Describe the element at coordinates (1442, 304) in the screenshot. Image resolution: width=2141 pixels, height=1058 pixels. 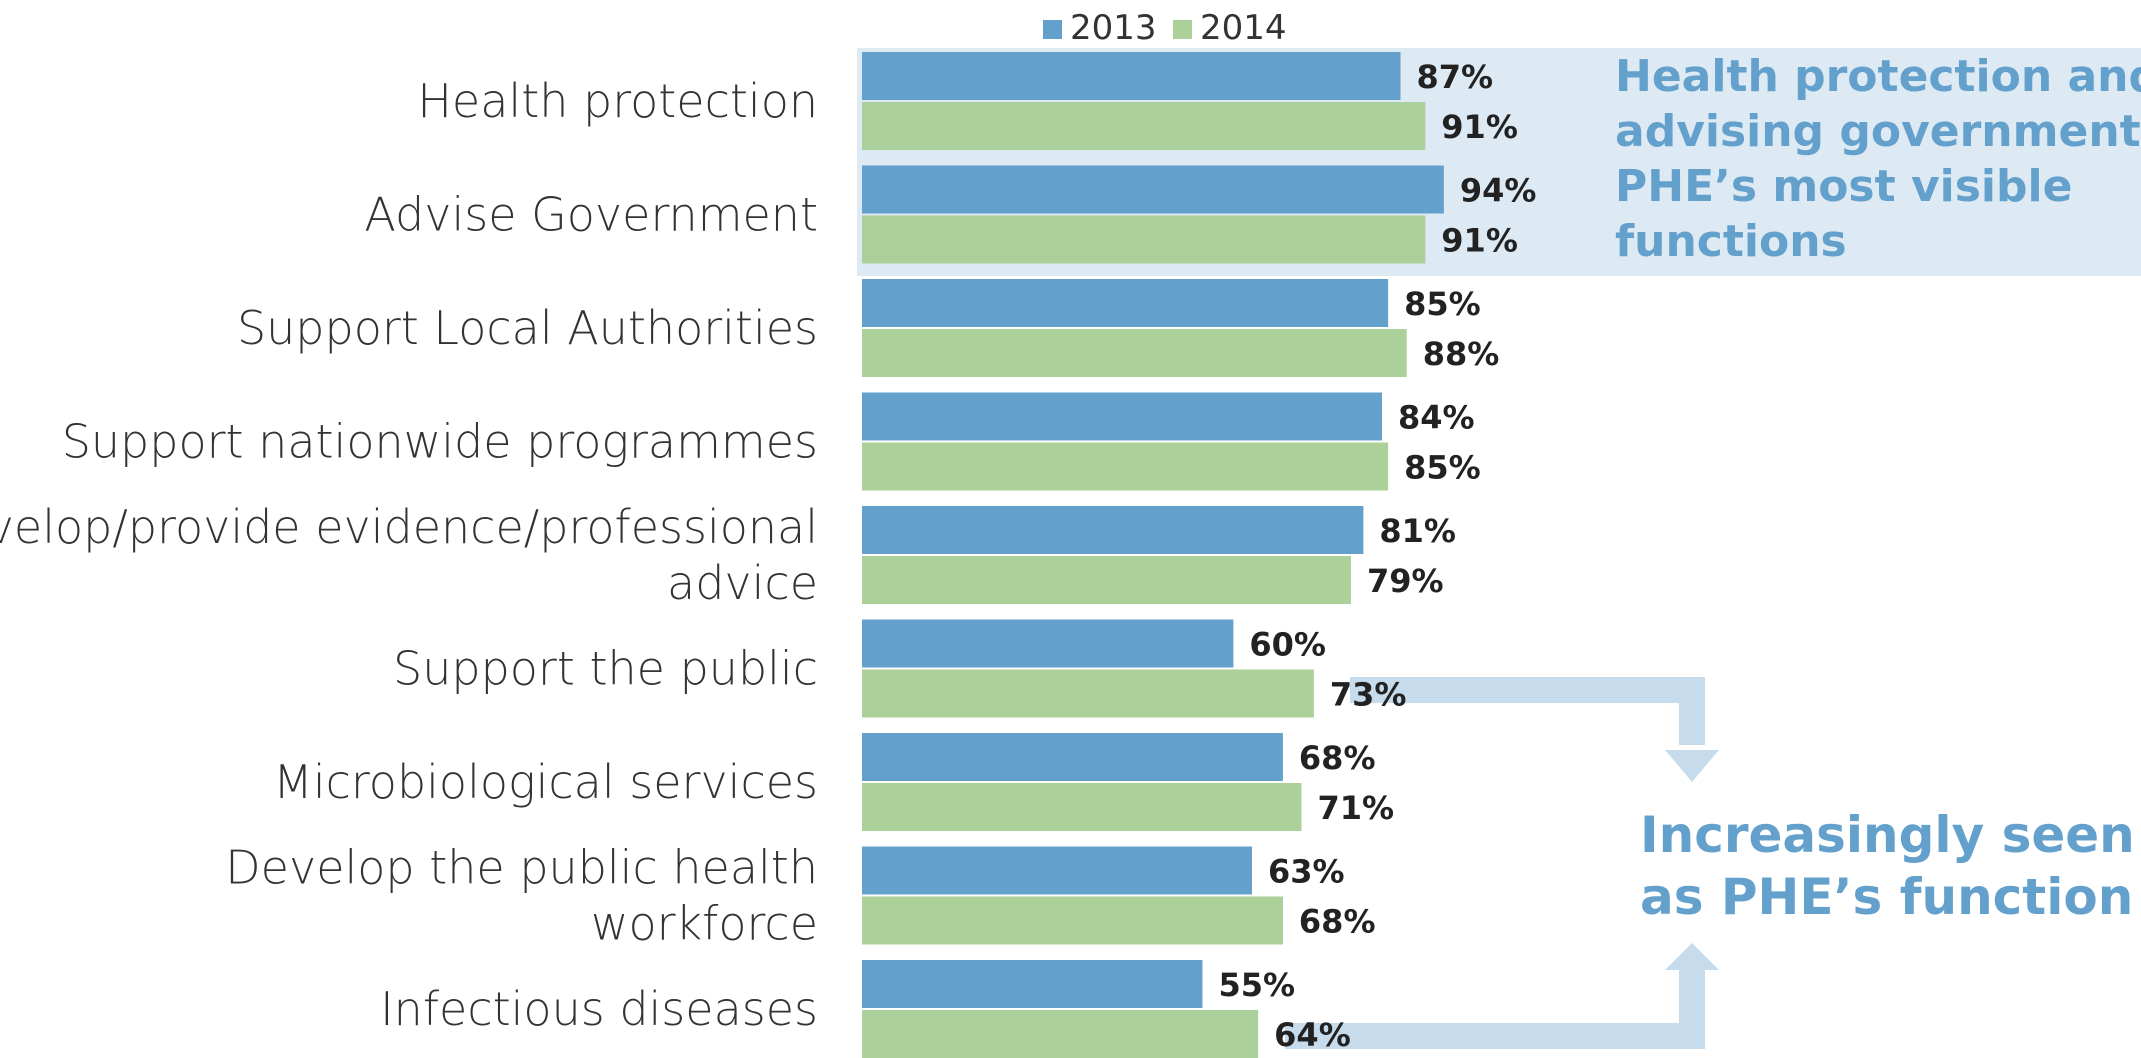
I see `value-label-2013-2: 85%` at that location.